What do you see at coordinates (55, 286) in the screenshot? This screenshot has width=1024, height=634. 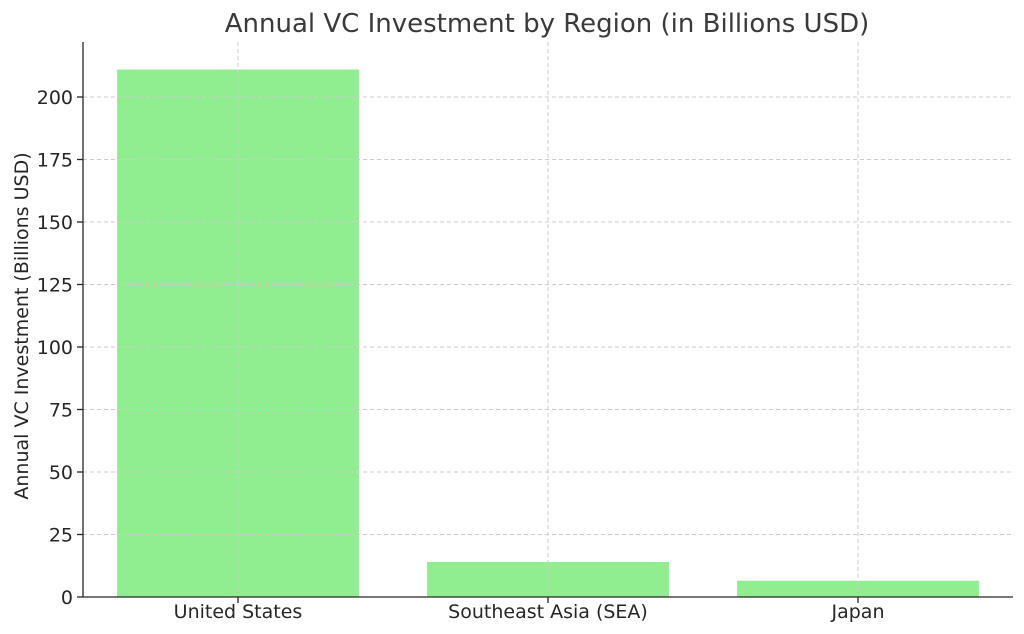 I see `y-tick-label: 125` at bounding box center [55, 286].